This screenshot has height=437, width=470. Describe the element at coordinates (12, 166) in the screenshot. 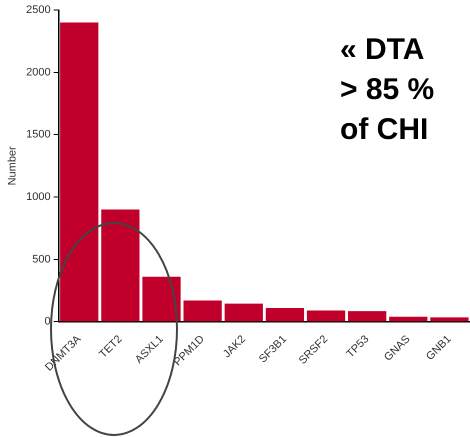

I see `y-axis-title: Number` at that location.